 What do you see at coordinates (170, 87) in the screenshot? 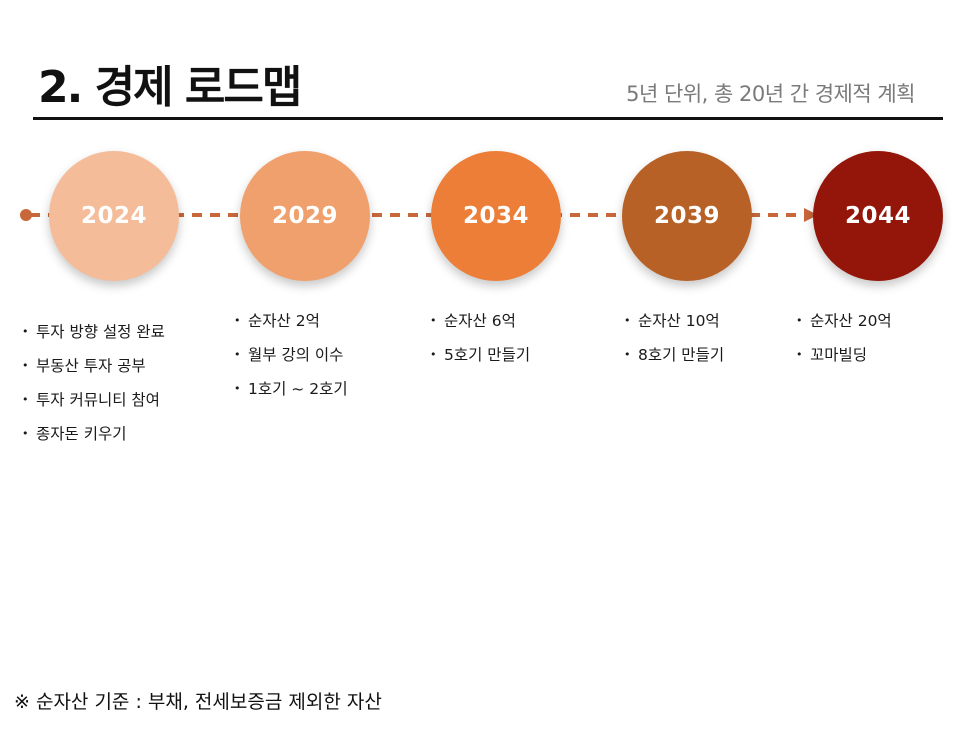
I see `page-title: 2. 경제 로드맵` at bounding box center [170, 87].